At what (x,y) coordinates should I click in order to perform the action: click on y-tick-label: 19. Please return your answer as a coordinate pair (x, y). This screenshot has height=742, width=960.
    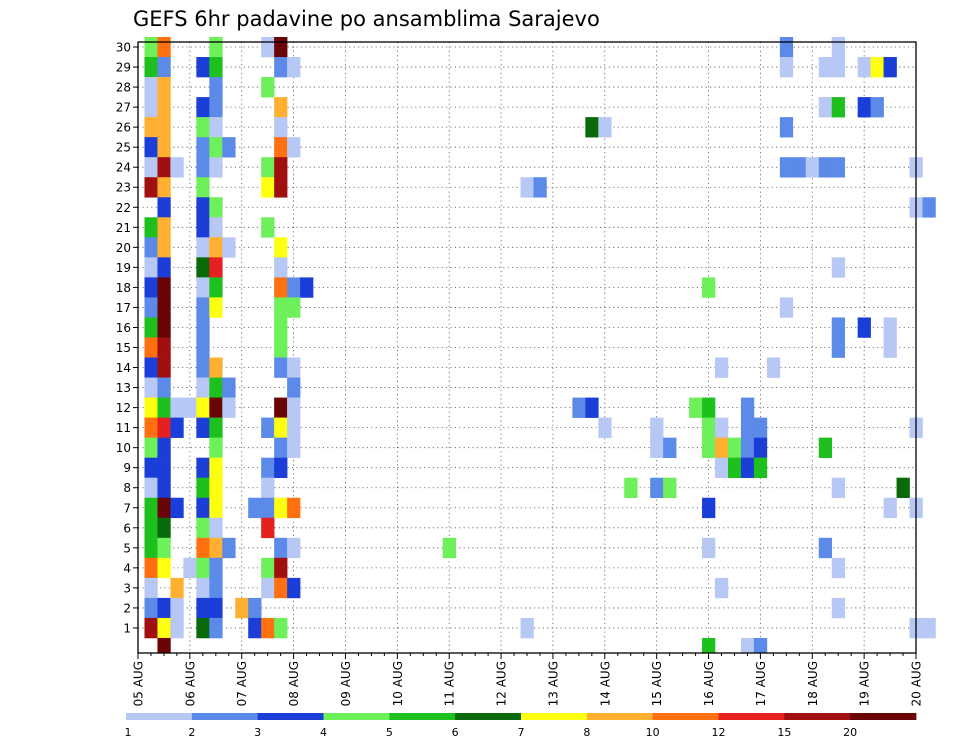
    Looking at the image, I should click on (123, 268).